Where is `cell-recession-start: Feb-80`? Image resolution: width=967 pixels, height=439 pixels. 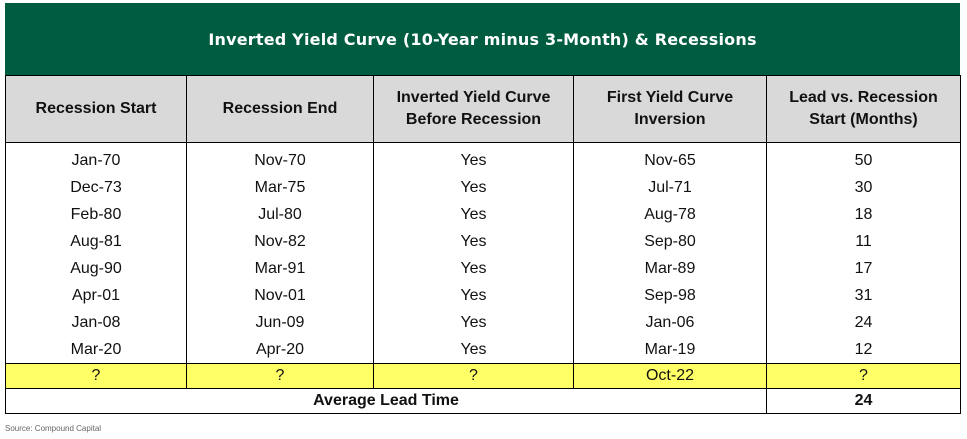
cell-recession-start: Feb-80 is located at coordinates (96, 214).